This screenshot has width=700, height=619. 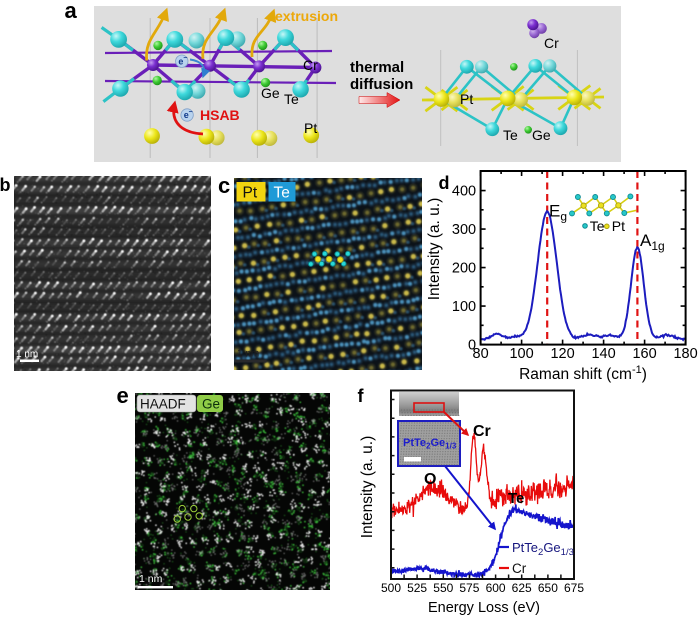 What do you see at coordinates (583, 373) in the screenshot?
I see `svg-text: Raman shift (cm-1)` at bounding box center [583, 373].